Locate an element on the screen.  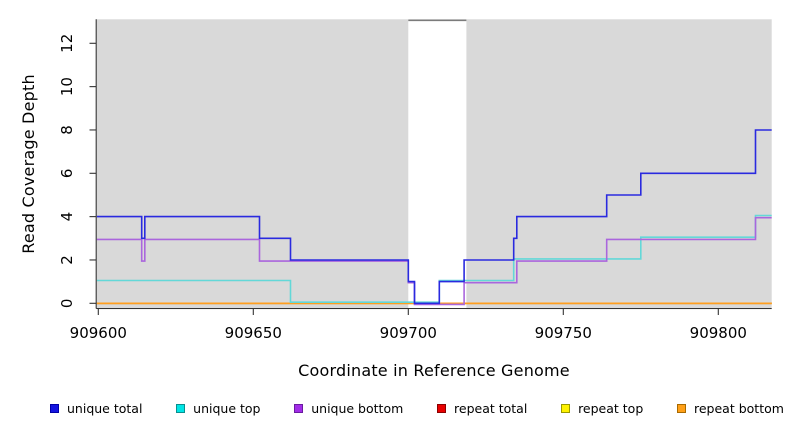
legend-label-repeat-top: repeat top is located at coordinates (611, 408).